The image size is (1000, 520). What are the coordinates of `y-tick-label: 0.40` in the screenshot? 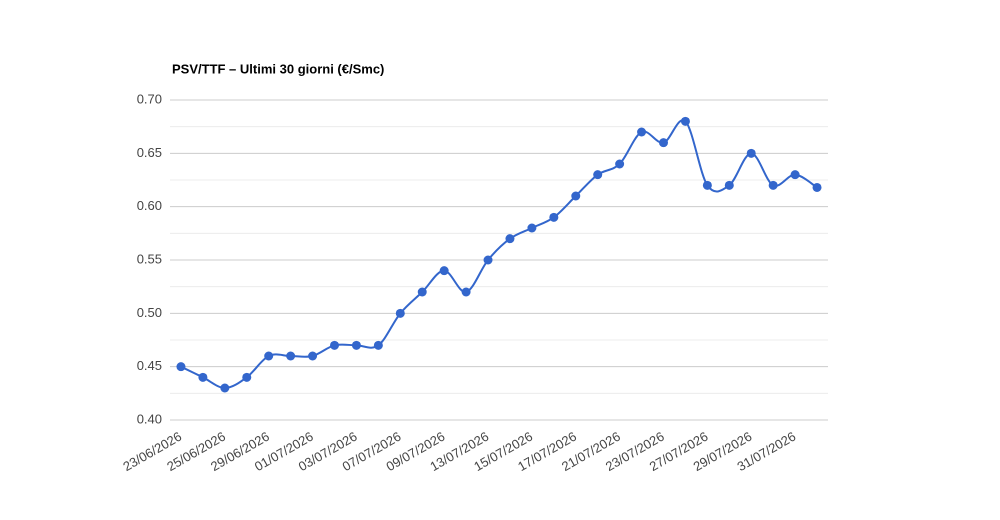 It's located at (149, 418).